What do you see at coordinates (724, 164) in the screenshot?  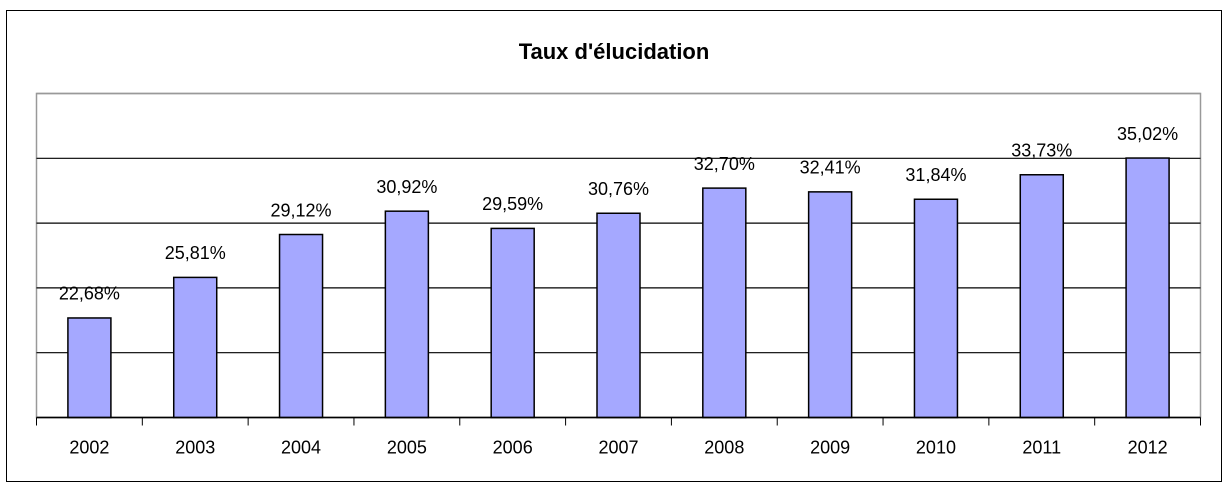 I see `data-label: 32,70%` at bounding box center [724, 164].